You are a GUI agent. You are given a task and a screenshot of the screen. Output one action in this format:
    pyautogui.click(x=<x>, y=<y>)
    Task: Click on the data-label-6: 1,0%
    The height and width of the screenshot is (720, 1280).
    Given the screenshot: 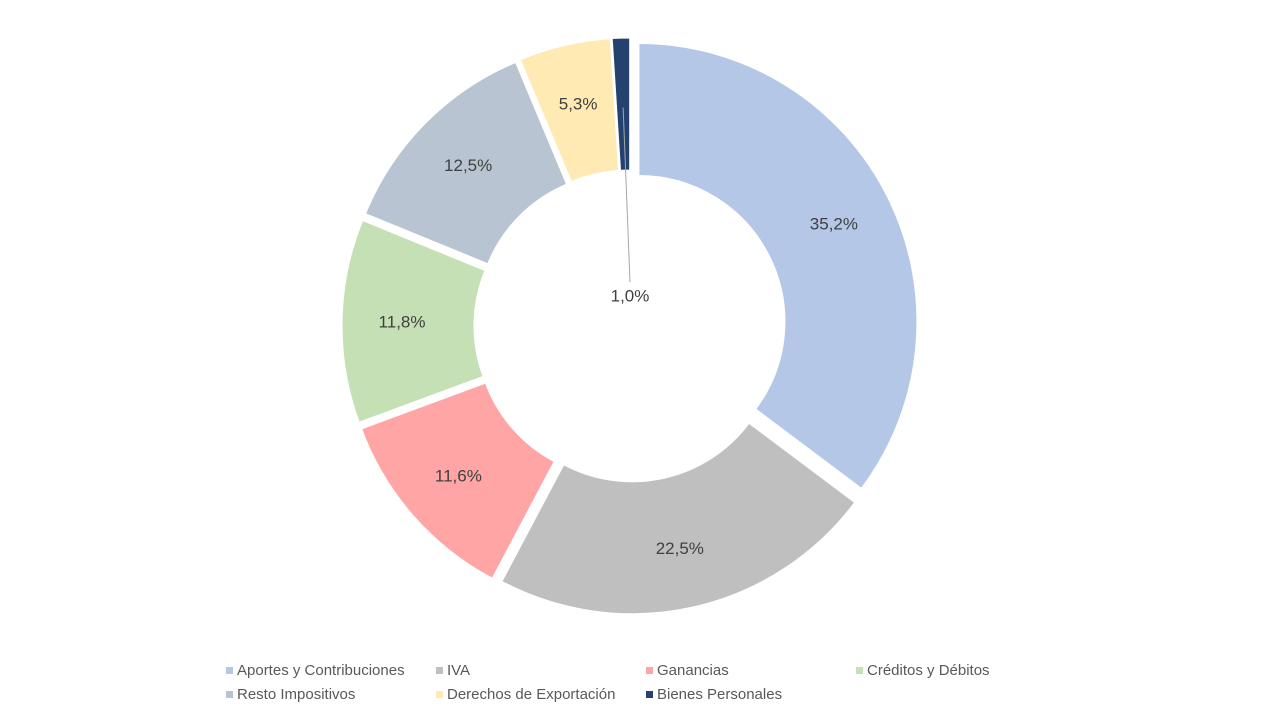 What is the action you would take?
    pyautogui.click(x=630, y=296)
    